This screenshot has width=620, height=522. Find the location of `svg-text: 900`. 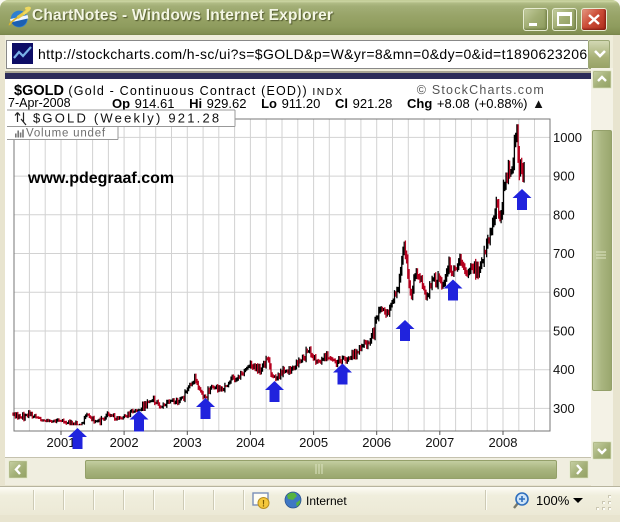

svg-text: 900 is located at coordinates (564, 176).